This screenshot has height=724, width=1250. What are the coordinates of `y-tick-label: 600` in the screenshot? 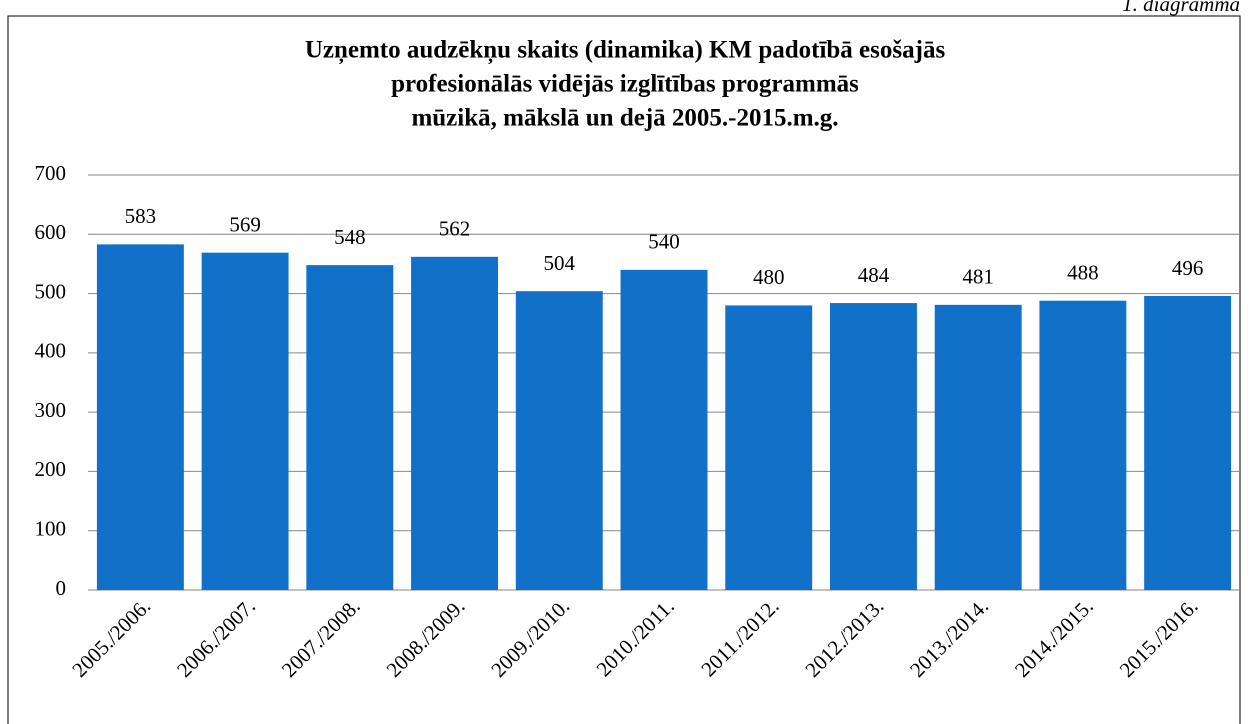 It's located at (51, 232).